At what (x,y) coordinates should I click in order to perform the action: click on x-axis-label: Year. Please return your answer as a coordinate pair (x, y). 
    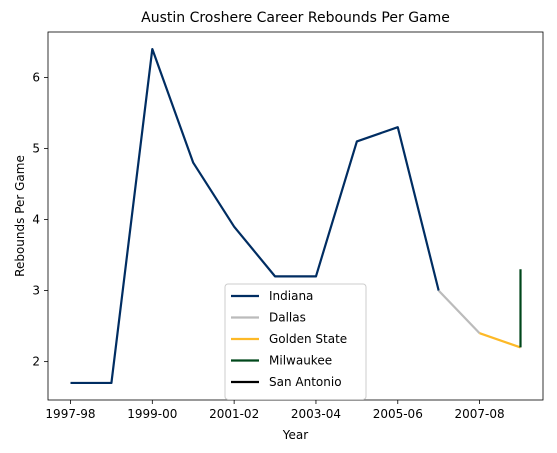
    Looking at the image, I should click on (295, 435).